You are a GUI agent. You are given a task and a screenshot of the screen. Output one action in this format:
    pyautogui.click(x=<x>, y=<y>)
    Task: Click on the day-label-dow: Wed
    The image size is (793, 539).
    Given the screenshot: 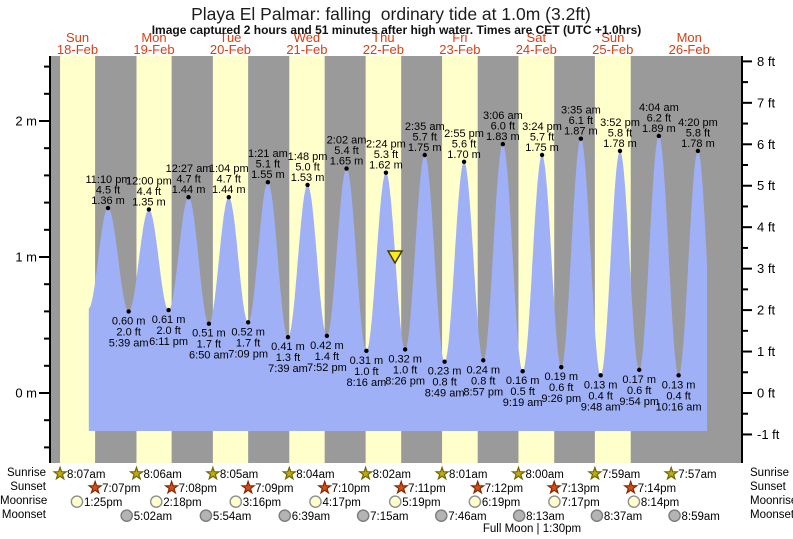 What is the action you would take?
    pyautogui.click(x=307, y=37)
    